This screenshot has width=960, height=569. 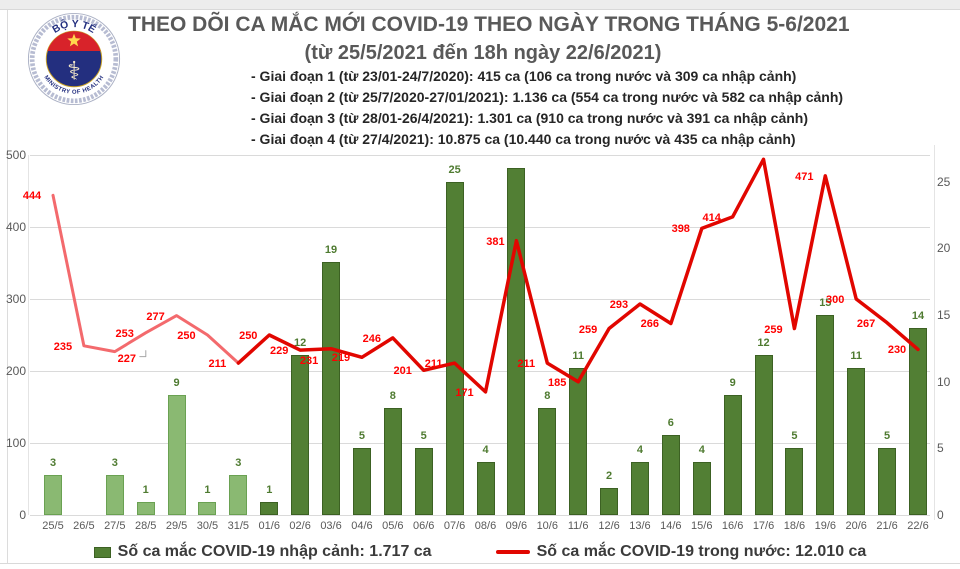 What do you see at coordinates (480, 563) in the screenshot?
I see `chart-bottom-border` at bounding box center [480, 563].